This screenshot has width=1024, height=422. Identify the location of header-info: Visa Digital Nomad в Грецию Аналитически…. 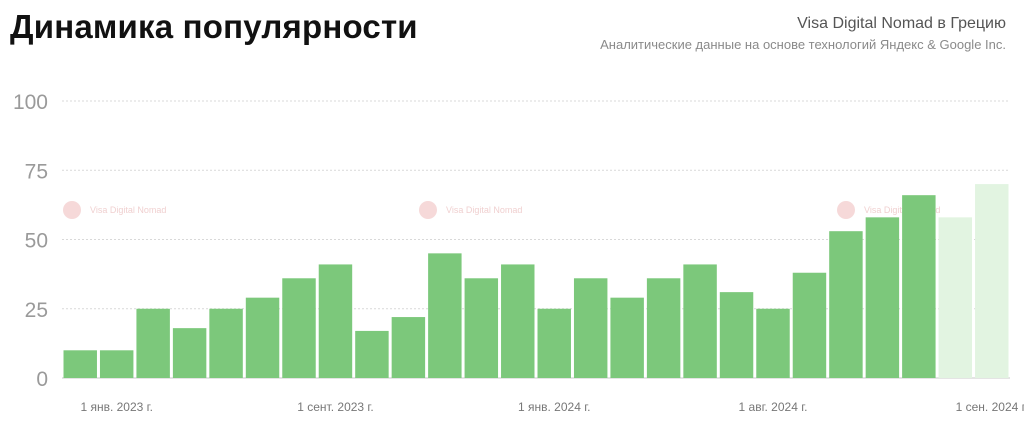
(803, 34).